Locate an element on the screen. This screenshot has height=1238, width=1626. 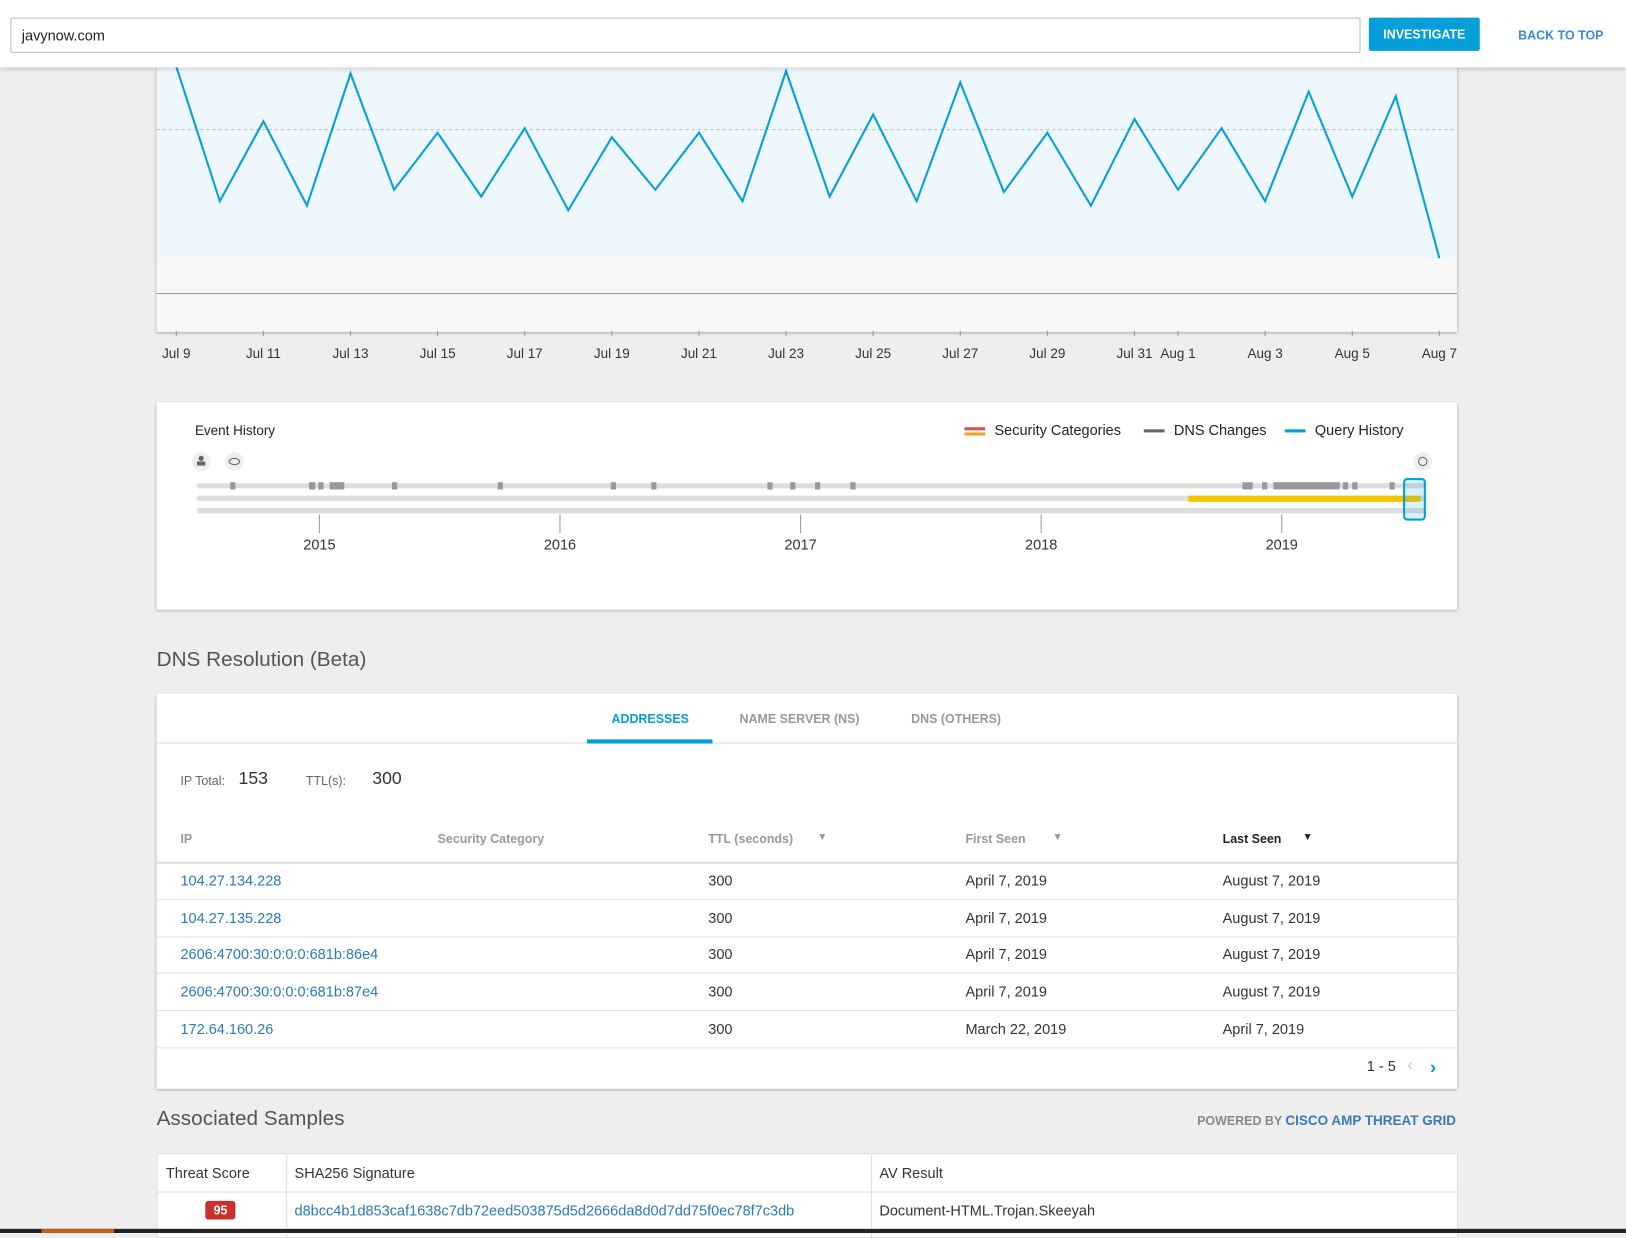
year-label: 2017 is located at coordinates (800, 545).